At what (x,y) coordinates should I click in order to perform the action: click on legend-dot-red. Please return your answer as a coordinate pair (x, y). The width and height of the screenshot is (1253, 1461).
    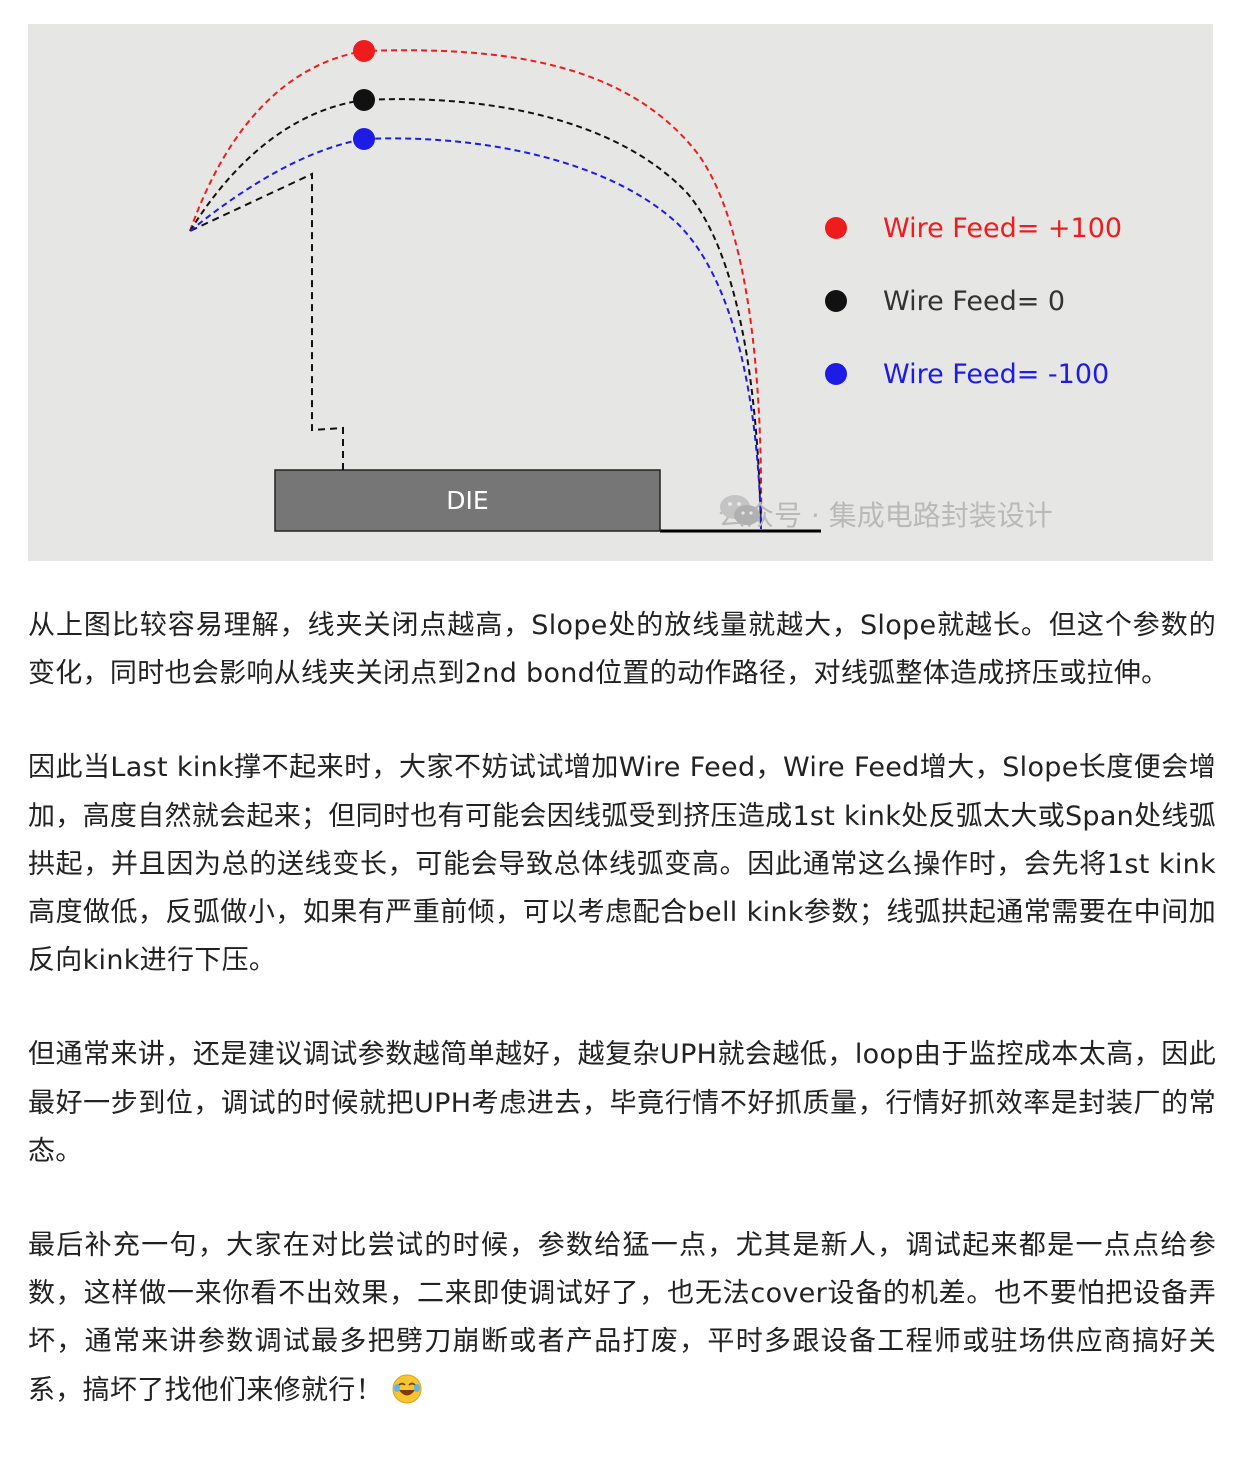
    Looking at the image, I should click on (836, 228).